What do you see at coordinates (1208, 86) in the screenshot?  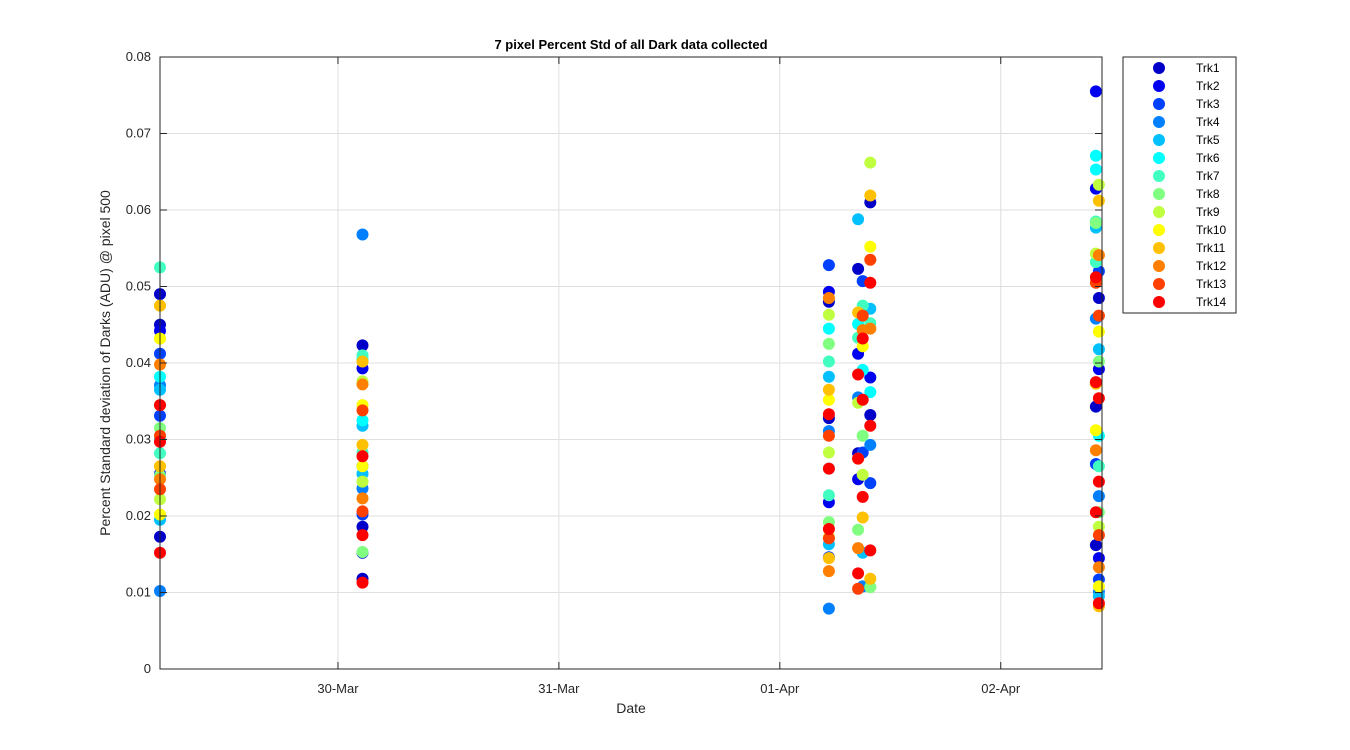 I see `legend-label: Trk2` at bounding box center [1208, 86].